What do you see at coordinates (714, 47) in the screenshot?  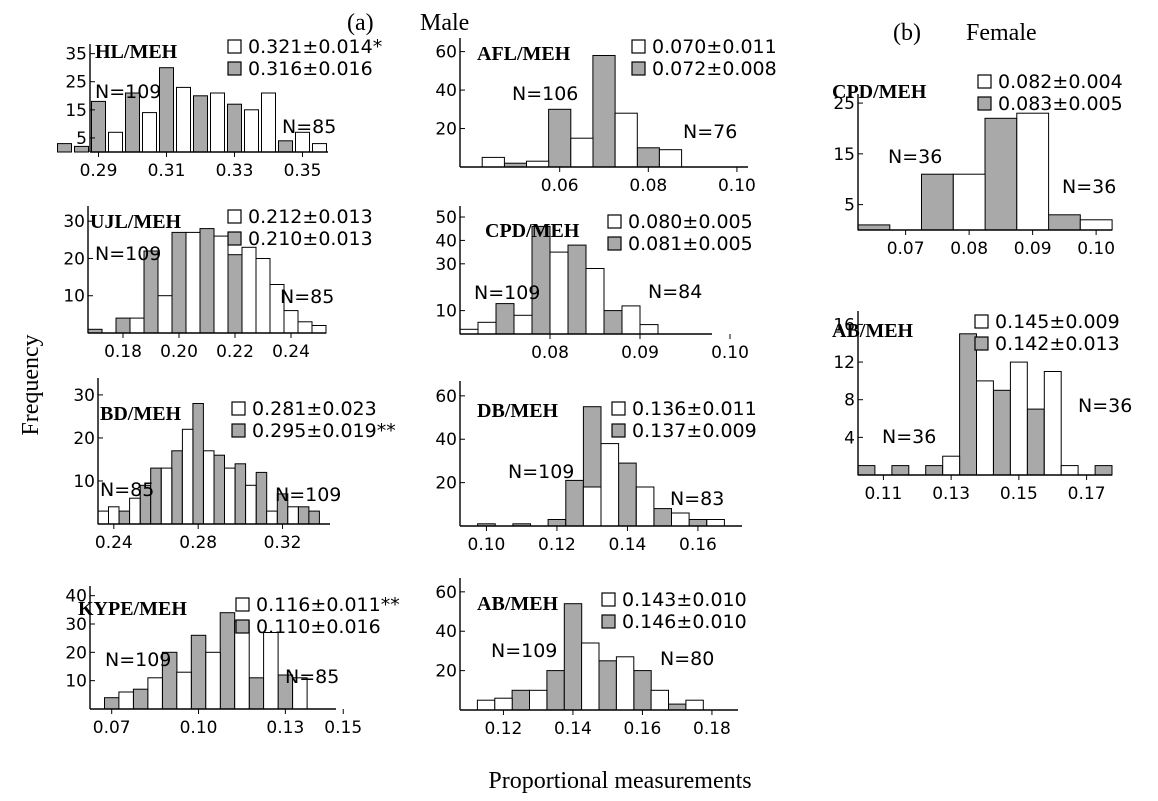 I see `legend-label: 0.070±0.011` at bounding box center [714, 47].